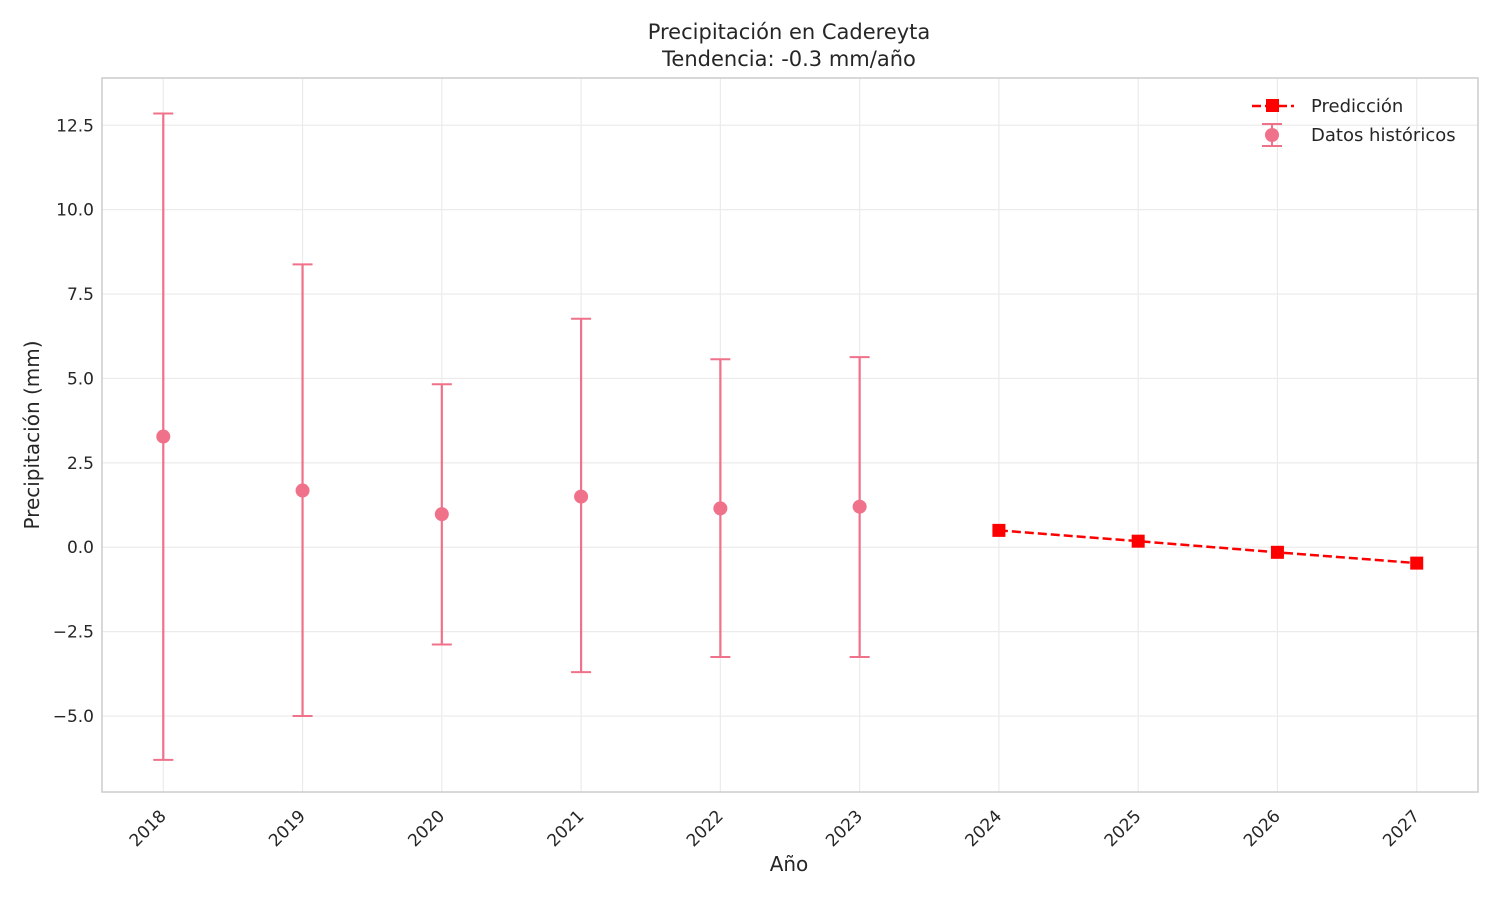  Describe the element at coordinates (789, 864) in the screenshot. I see `x-axis-title: Año` at that location.